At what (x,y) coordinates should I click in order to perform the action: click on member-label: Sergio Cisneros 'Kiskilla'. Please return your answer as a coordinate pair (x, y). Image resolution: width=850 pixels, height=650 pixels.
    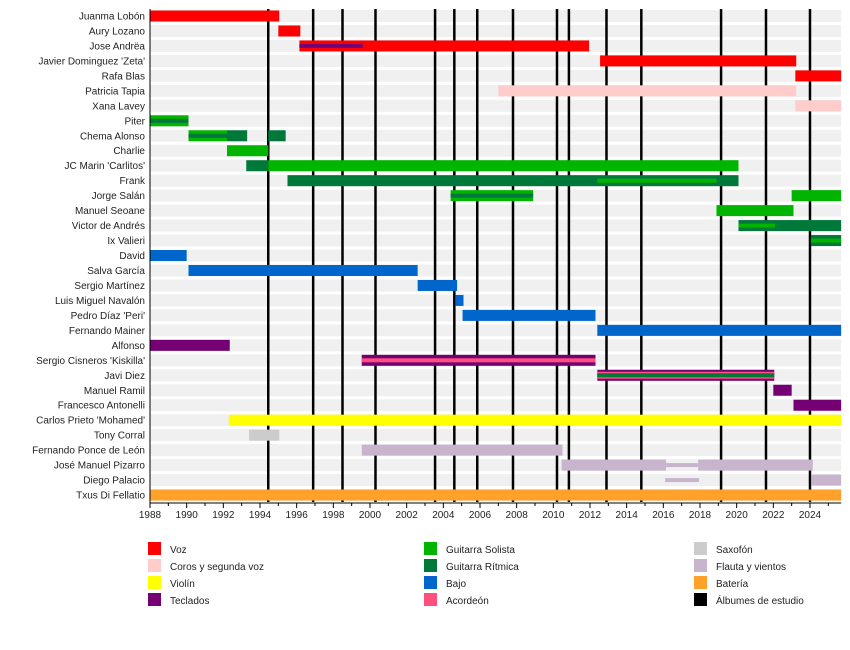
    Looking at the image, I should click on (90, 361).